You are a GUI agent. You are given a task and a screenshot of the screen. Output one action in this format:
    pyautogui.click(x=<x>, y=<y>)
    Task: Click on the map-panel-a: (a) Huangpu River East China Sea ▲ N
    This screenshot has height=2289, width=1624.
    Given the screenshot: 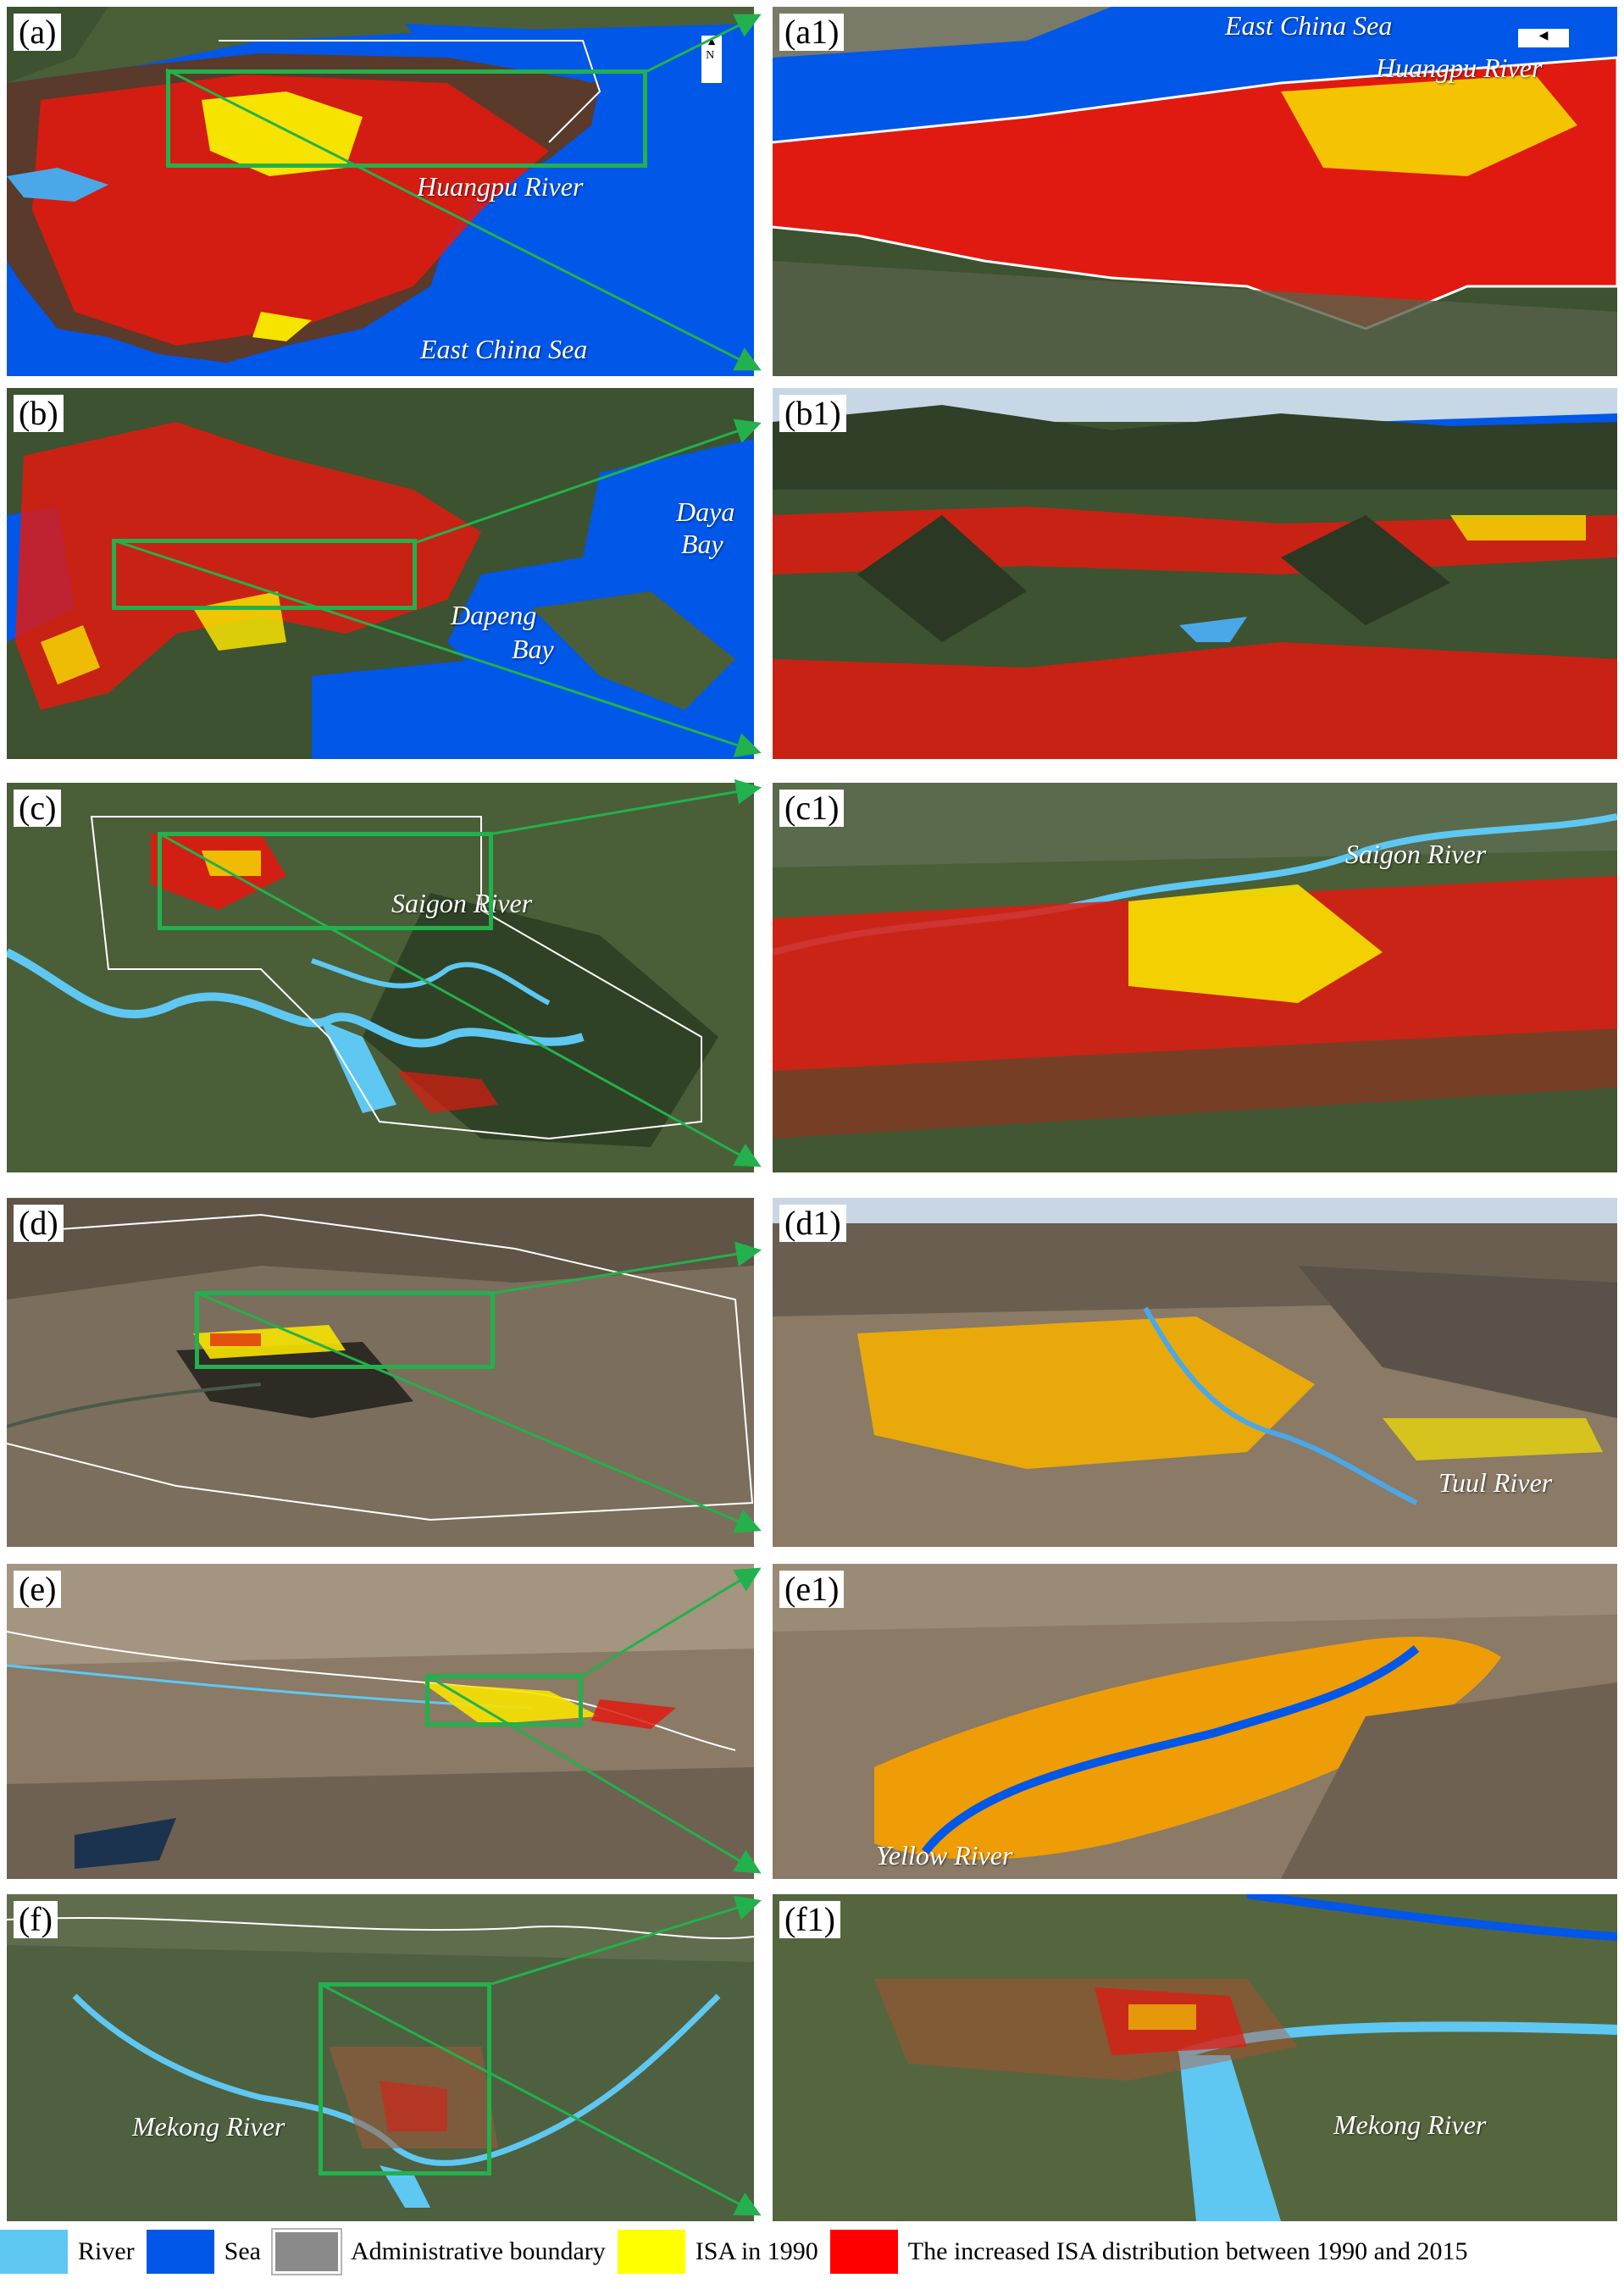 What is the action you would take?
    pyautogui.click(x=381, y=191)
    